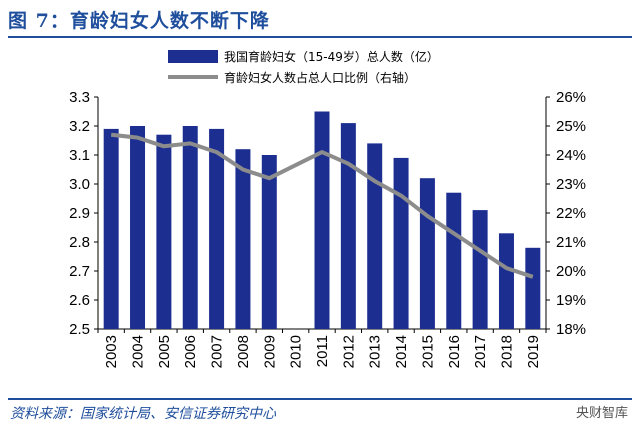 The height and width of the screenshot is (429, 640). I want to click on left-tick-label: 2.7, so click(79, 271).